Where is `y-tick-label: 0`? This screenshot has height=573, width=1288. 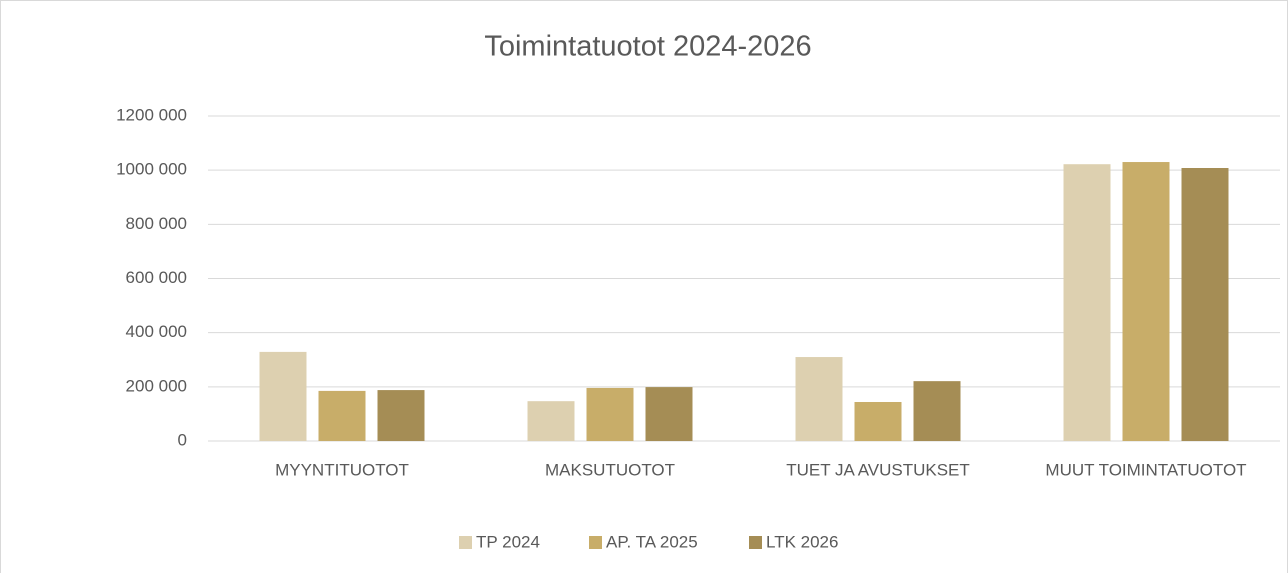
y-tick-label: 0 is located at coordinates (182, 439).